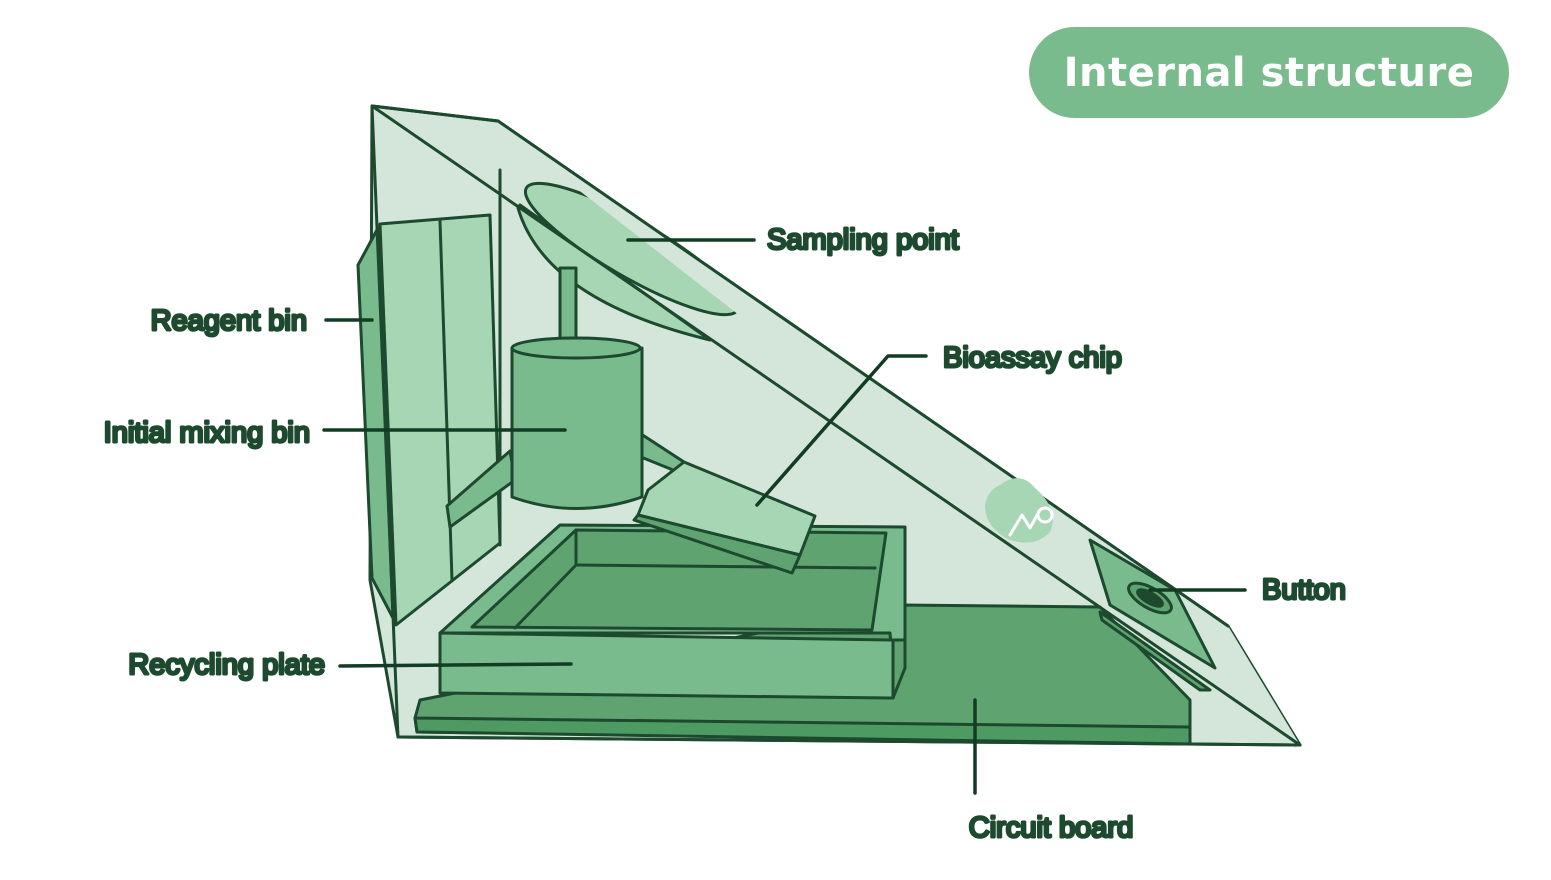  I want to click on label-recycling-plate: Recycling plate, so click(226, 665).